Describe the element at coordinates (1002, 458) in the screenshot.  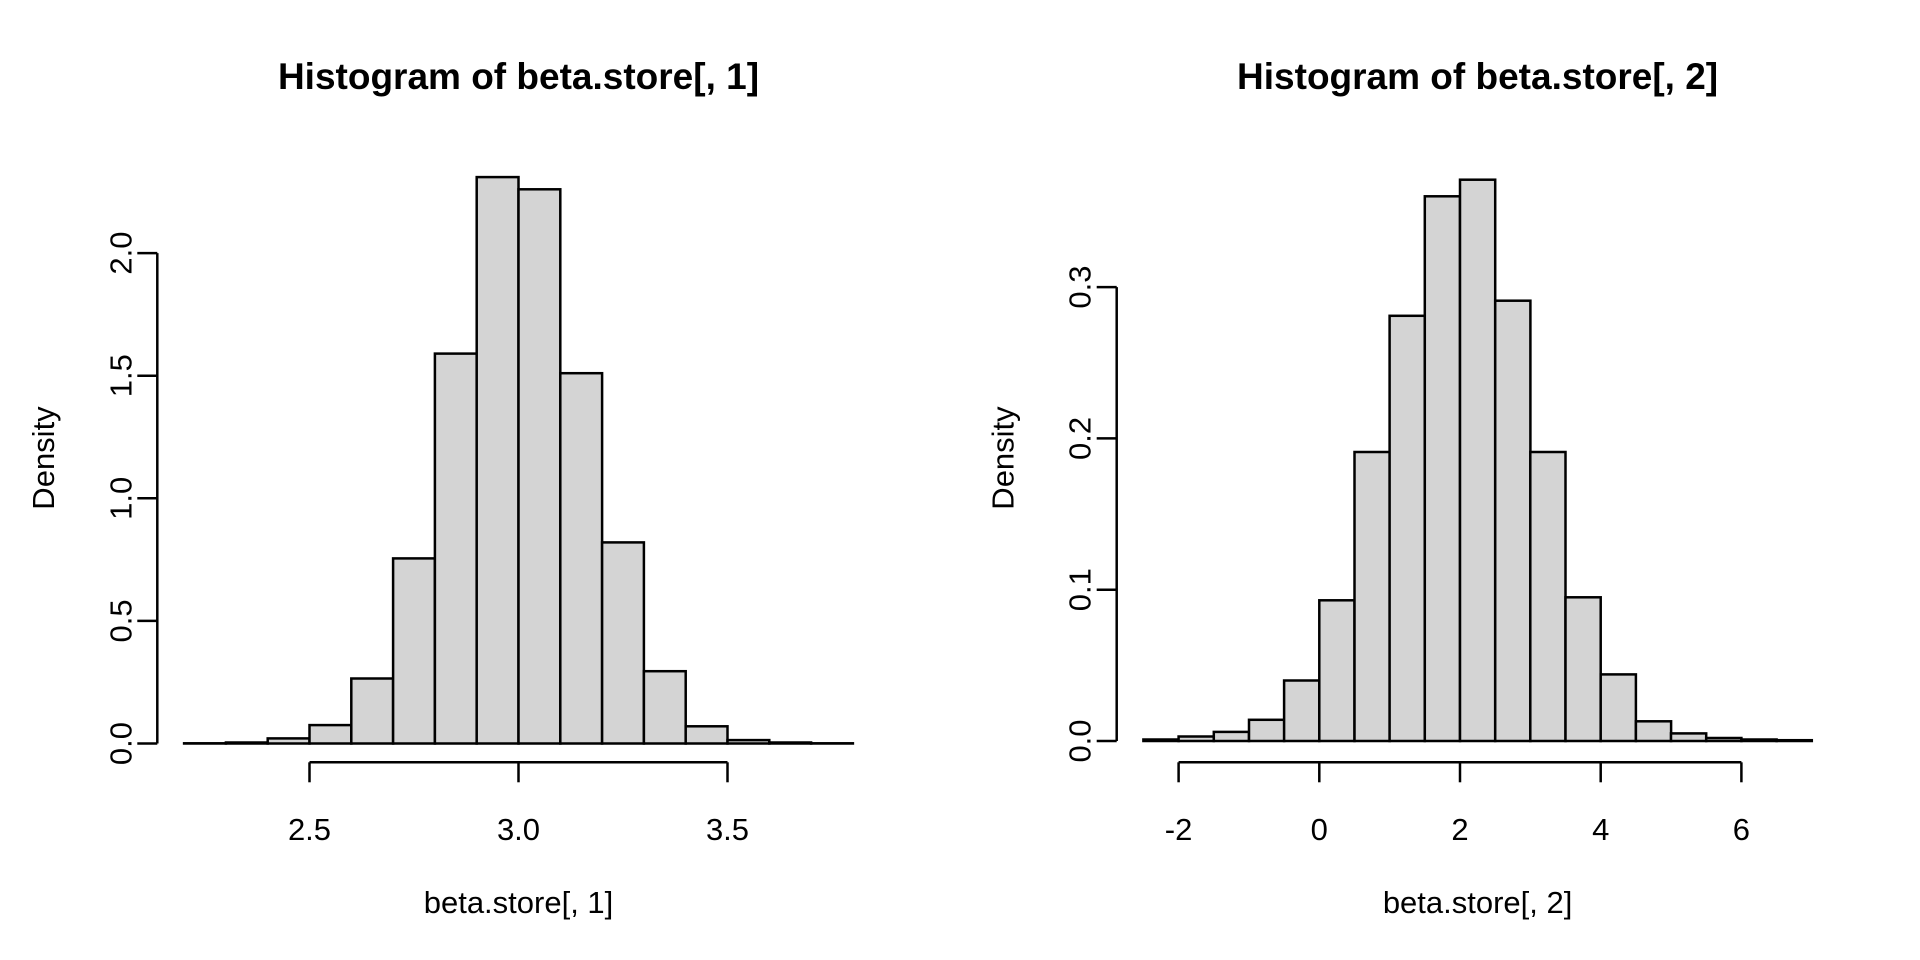
I see `panel2-ylabel: Density` at that location.